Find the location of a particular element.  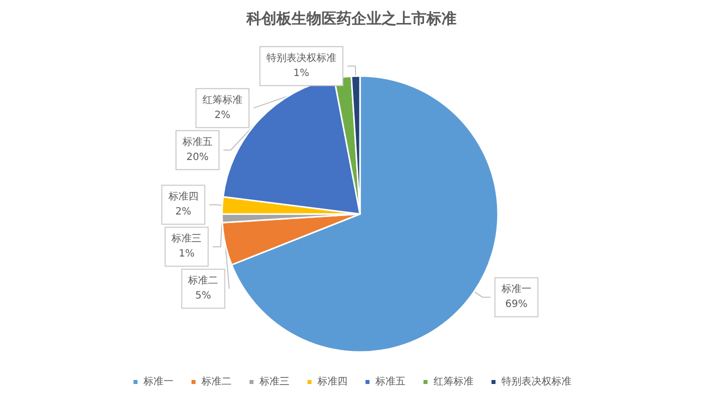

data-label: 5% is located at coordinates (203, 296).